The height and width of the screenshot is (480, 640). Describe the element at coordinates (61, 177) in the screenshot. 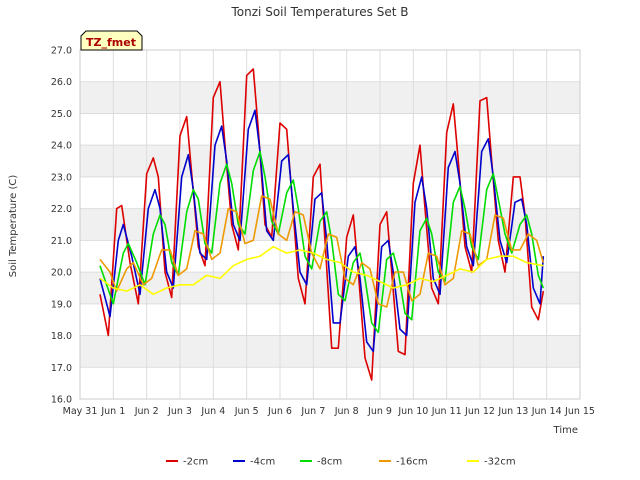

I see `y-tick-label: 23.0` at that location.